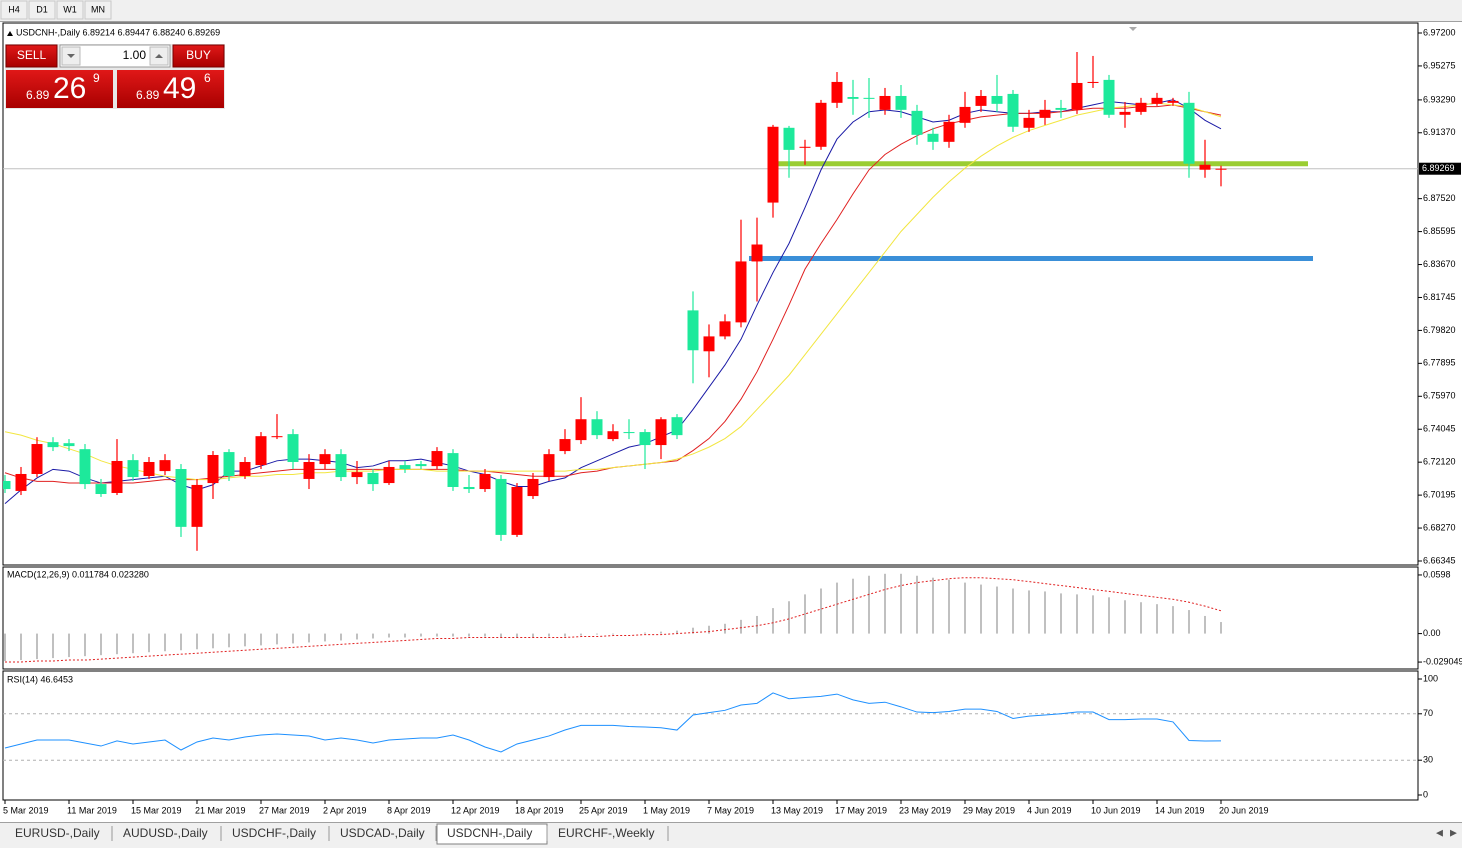 The width and height of the screenshot is (1462, 848). I want to click on tab-label: AUDUSD-,Daily, so click(165, 833).